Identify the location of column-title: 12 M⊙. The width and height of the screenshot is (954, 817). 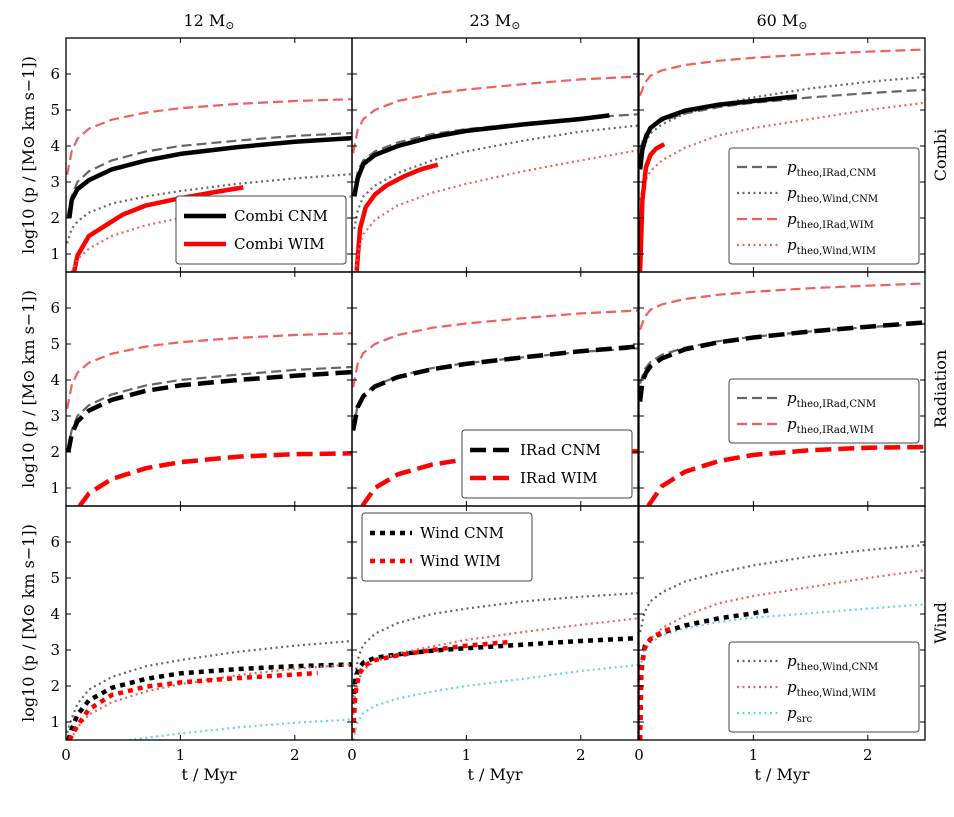
(208, 21).